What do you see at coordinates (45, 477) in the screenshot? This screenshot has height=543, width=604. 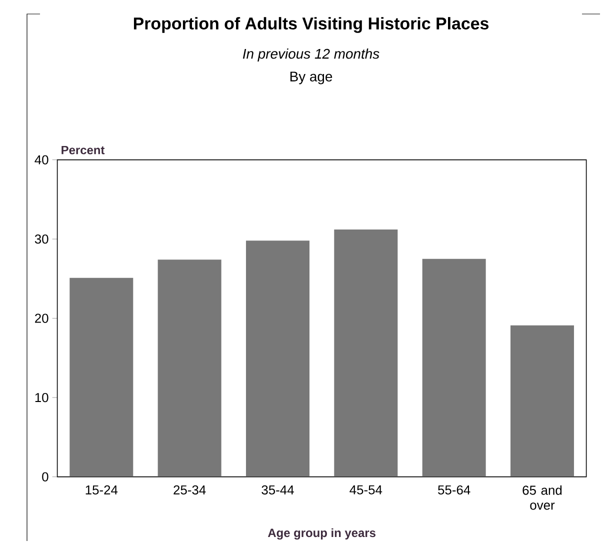 I see `y-tick-label: 0` at bounding box center [45, 477].